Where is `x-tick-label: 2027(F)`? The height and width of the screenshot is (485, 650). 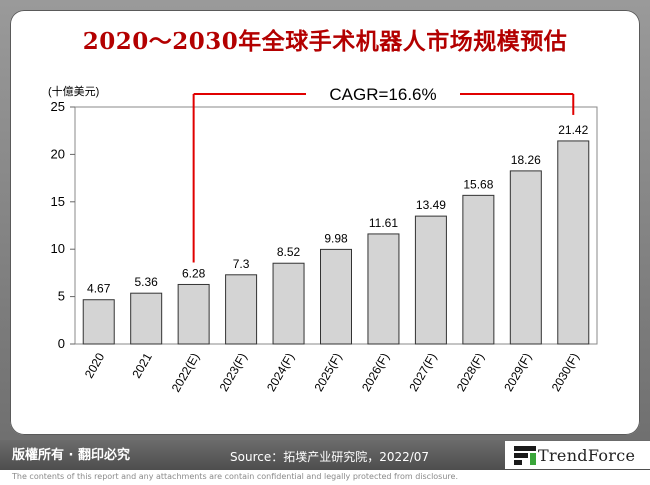 x-tick-label: 2027(F) is located at coordinates (422, 372).